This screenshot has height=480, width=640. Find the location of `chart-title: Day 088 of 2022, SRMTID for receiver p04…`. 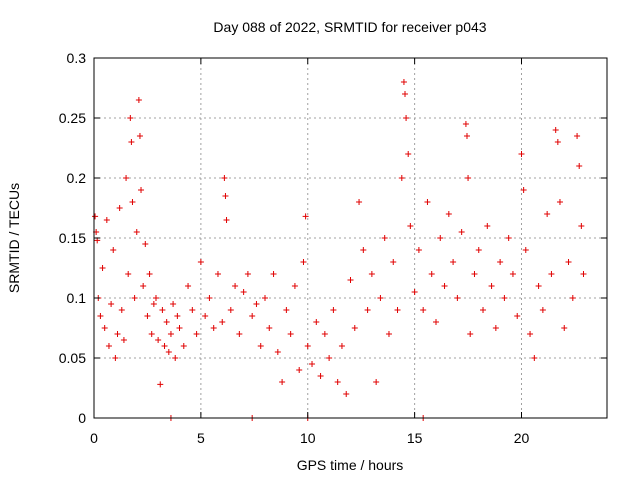

chart-title: Day 088 of 2022, SRMTID for receiver p04… is located at coordinates (349, 27).